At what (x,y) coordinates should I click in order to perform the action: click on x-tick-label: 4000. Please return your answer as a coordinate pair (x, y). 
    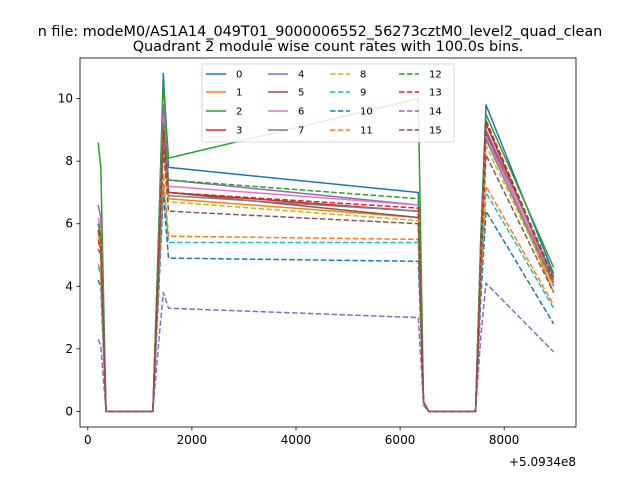
    Looking at the image, I should click on (296, 440).